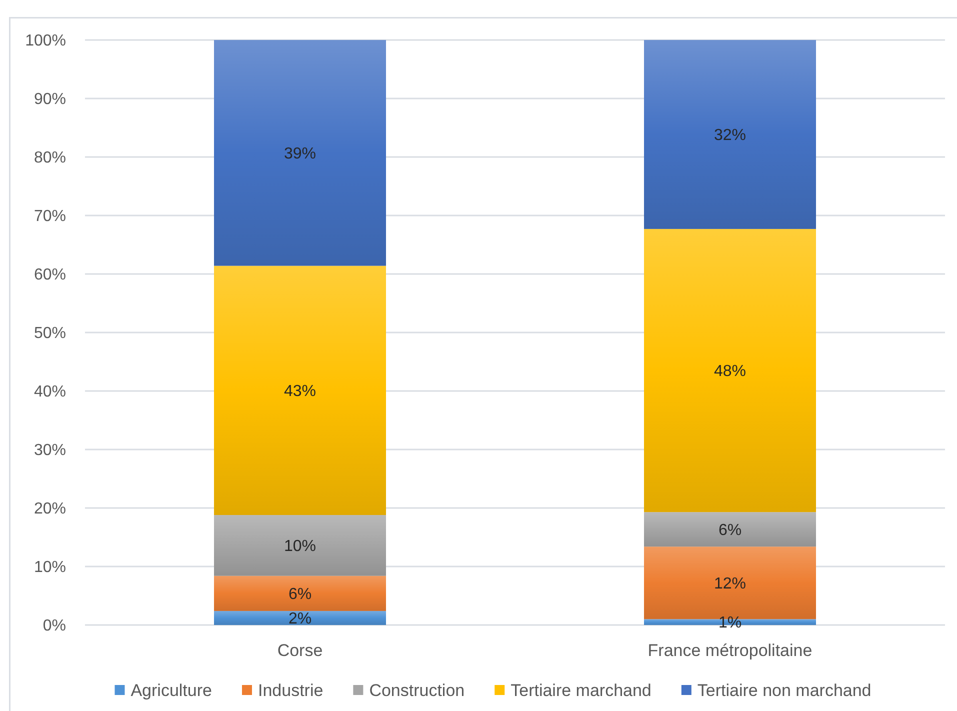 The image size is (957, 711). Describe the element at coordinates (171, 690) in the screenshot. I see `legend-label: Agriculture` at that location.